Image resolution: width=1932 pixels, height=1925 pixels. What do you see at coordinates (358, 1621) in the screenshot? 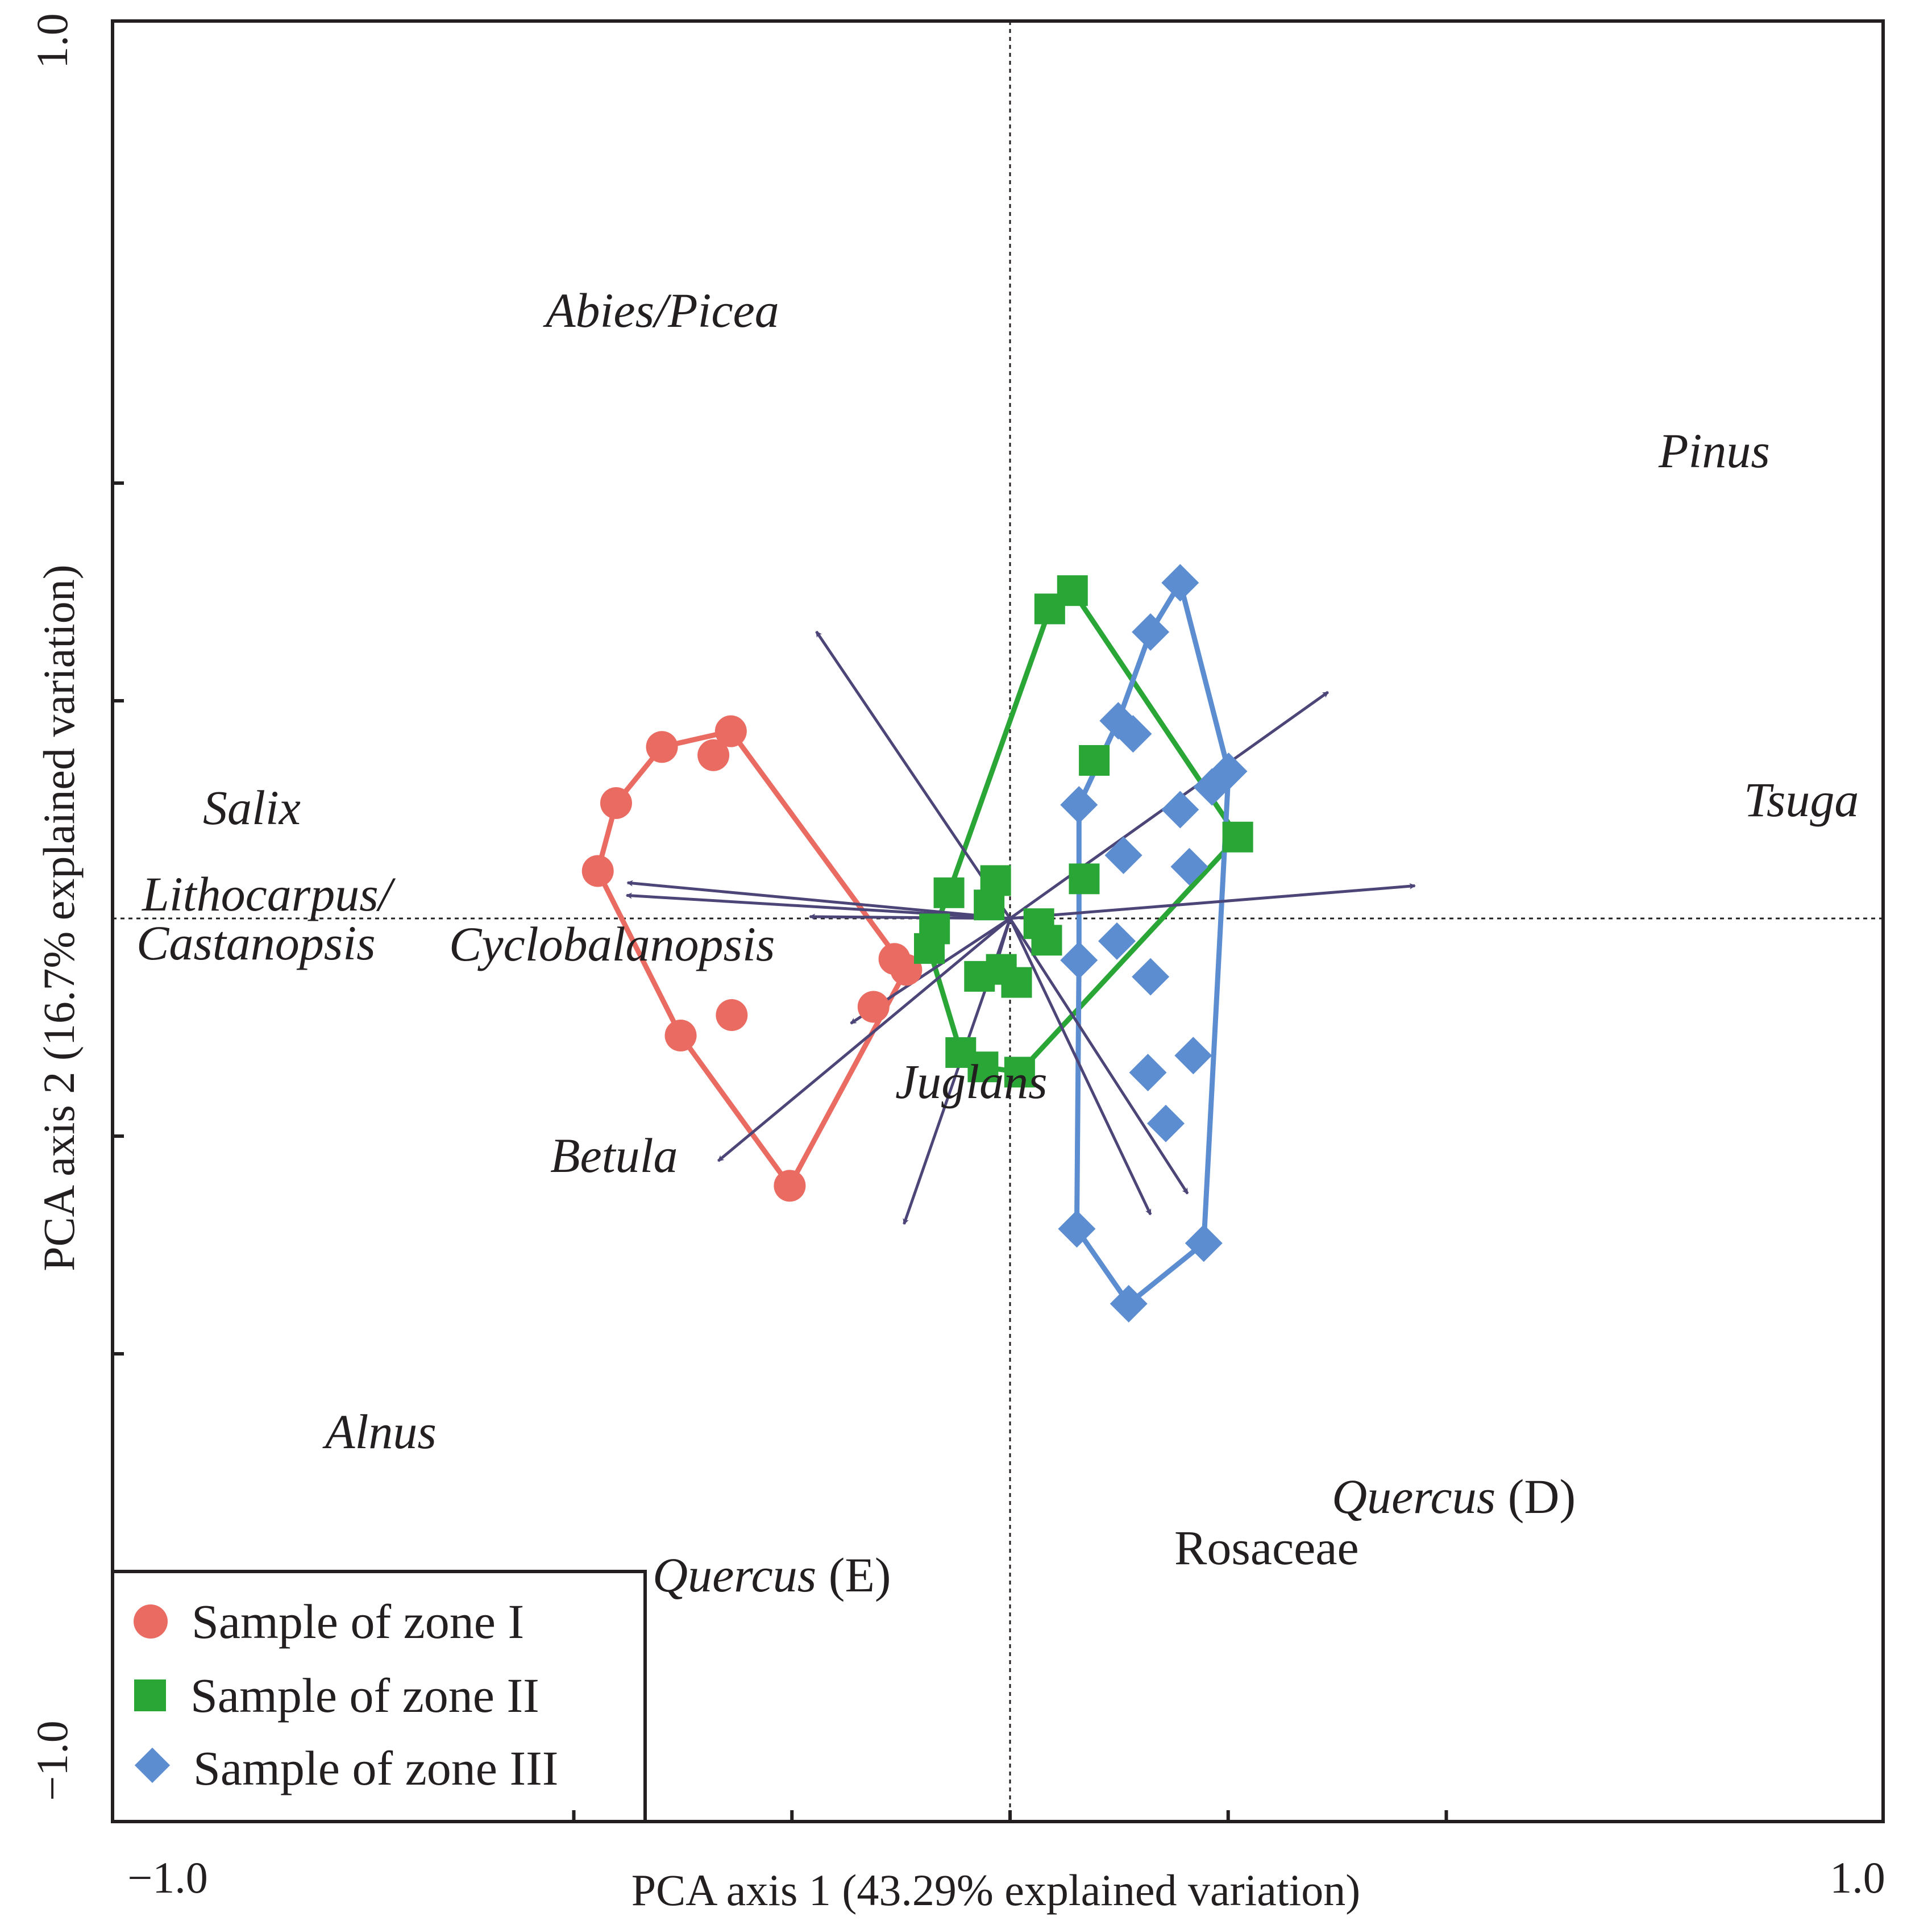
I see `legend-label-zone-1: Sample of zone I` at bounding box center [358, 1621].